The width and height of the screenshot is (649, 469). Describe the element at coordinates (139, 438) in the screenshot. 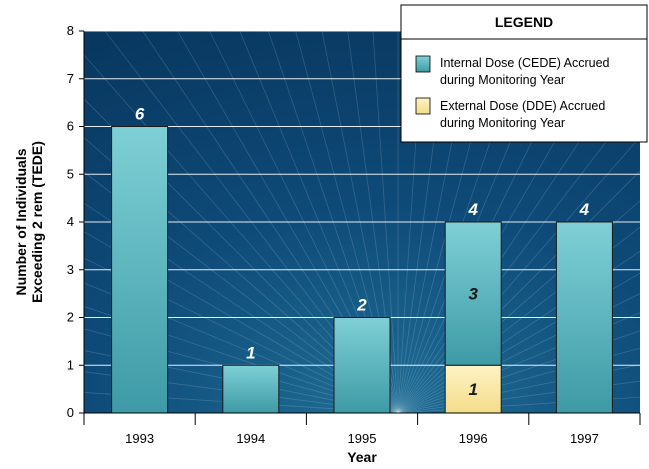

I see `x-tick-label: 1993` at that location.